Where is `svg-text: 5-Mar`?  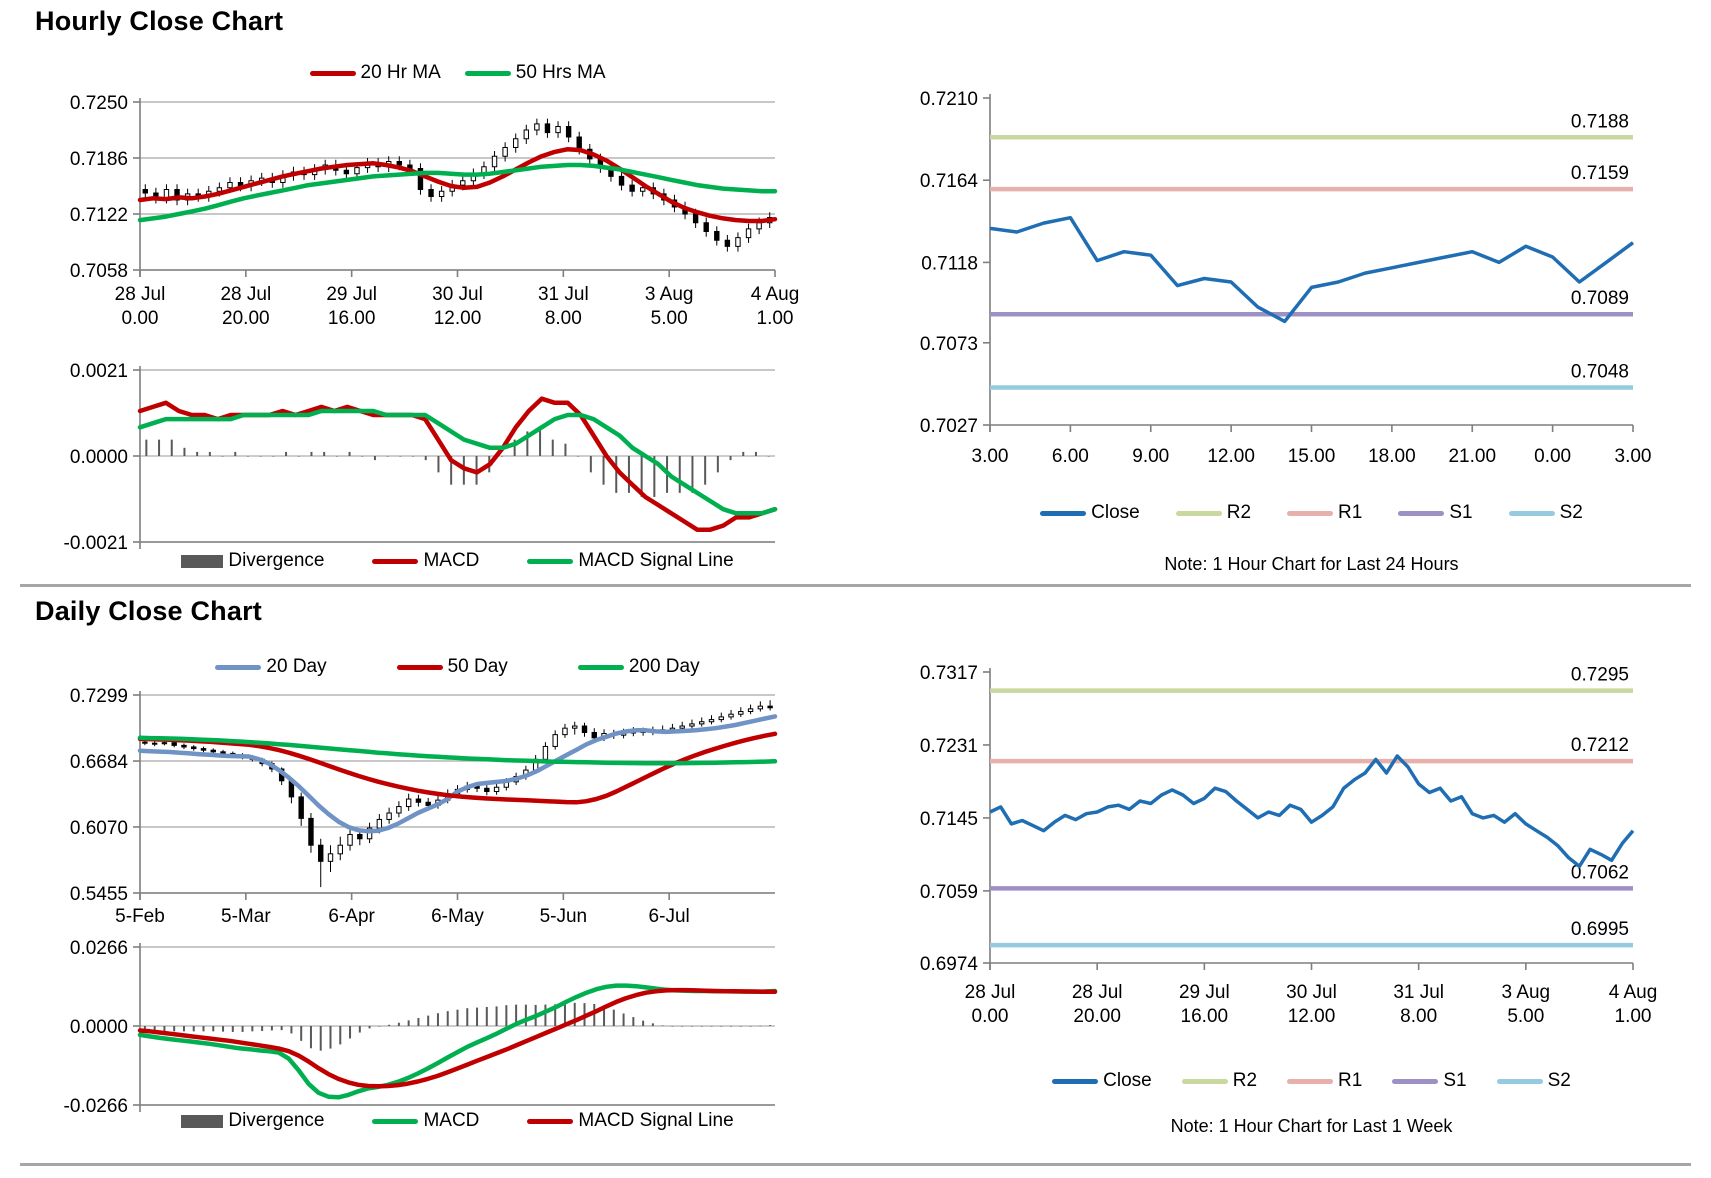
svg-text: 5-Mar is located at coordinates (246, 916).